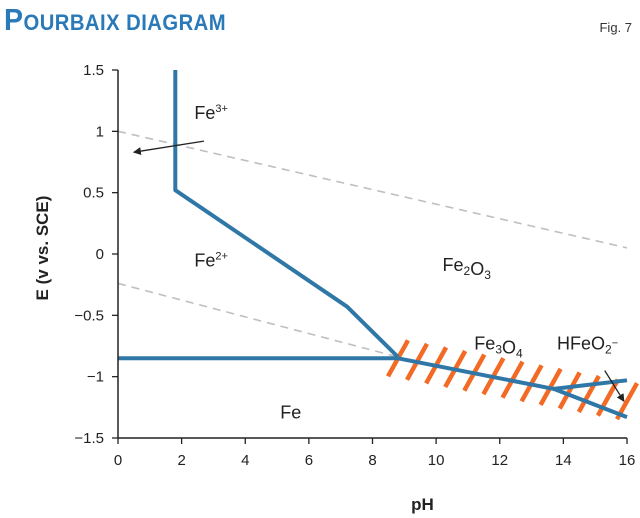 The height and width of the screenshot is (518, 640). Describe the element at coordinates (89, 315) in the screenshot. I see `y-tick-label: −0.5` at that location.